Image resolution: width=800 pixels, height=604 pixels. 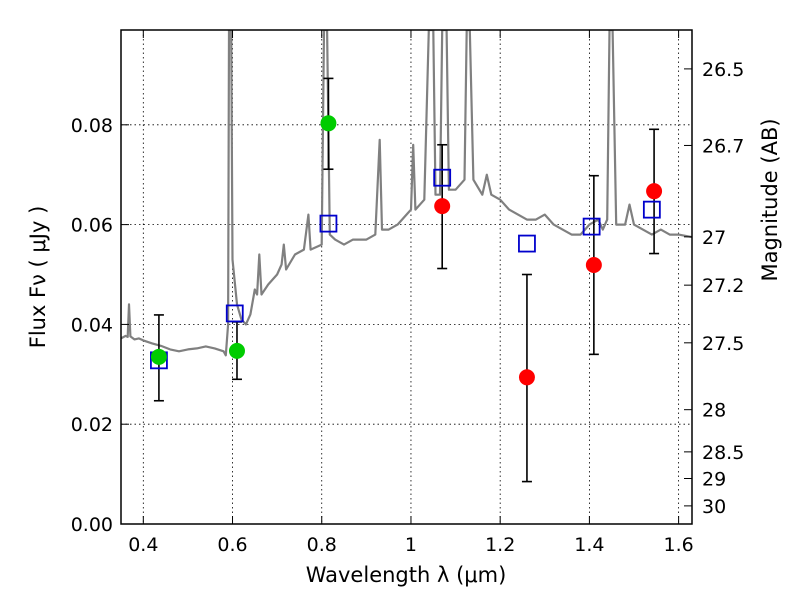 What do you see at coordinates (714, 411) in the screenshot?
I see `y2-tick-label: 28` at bounding box center [714, 411].